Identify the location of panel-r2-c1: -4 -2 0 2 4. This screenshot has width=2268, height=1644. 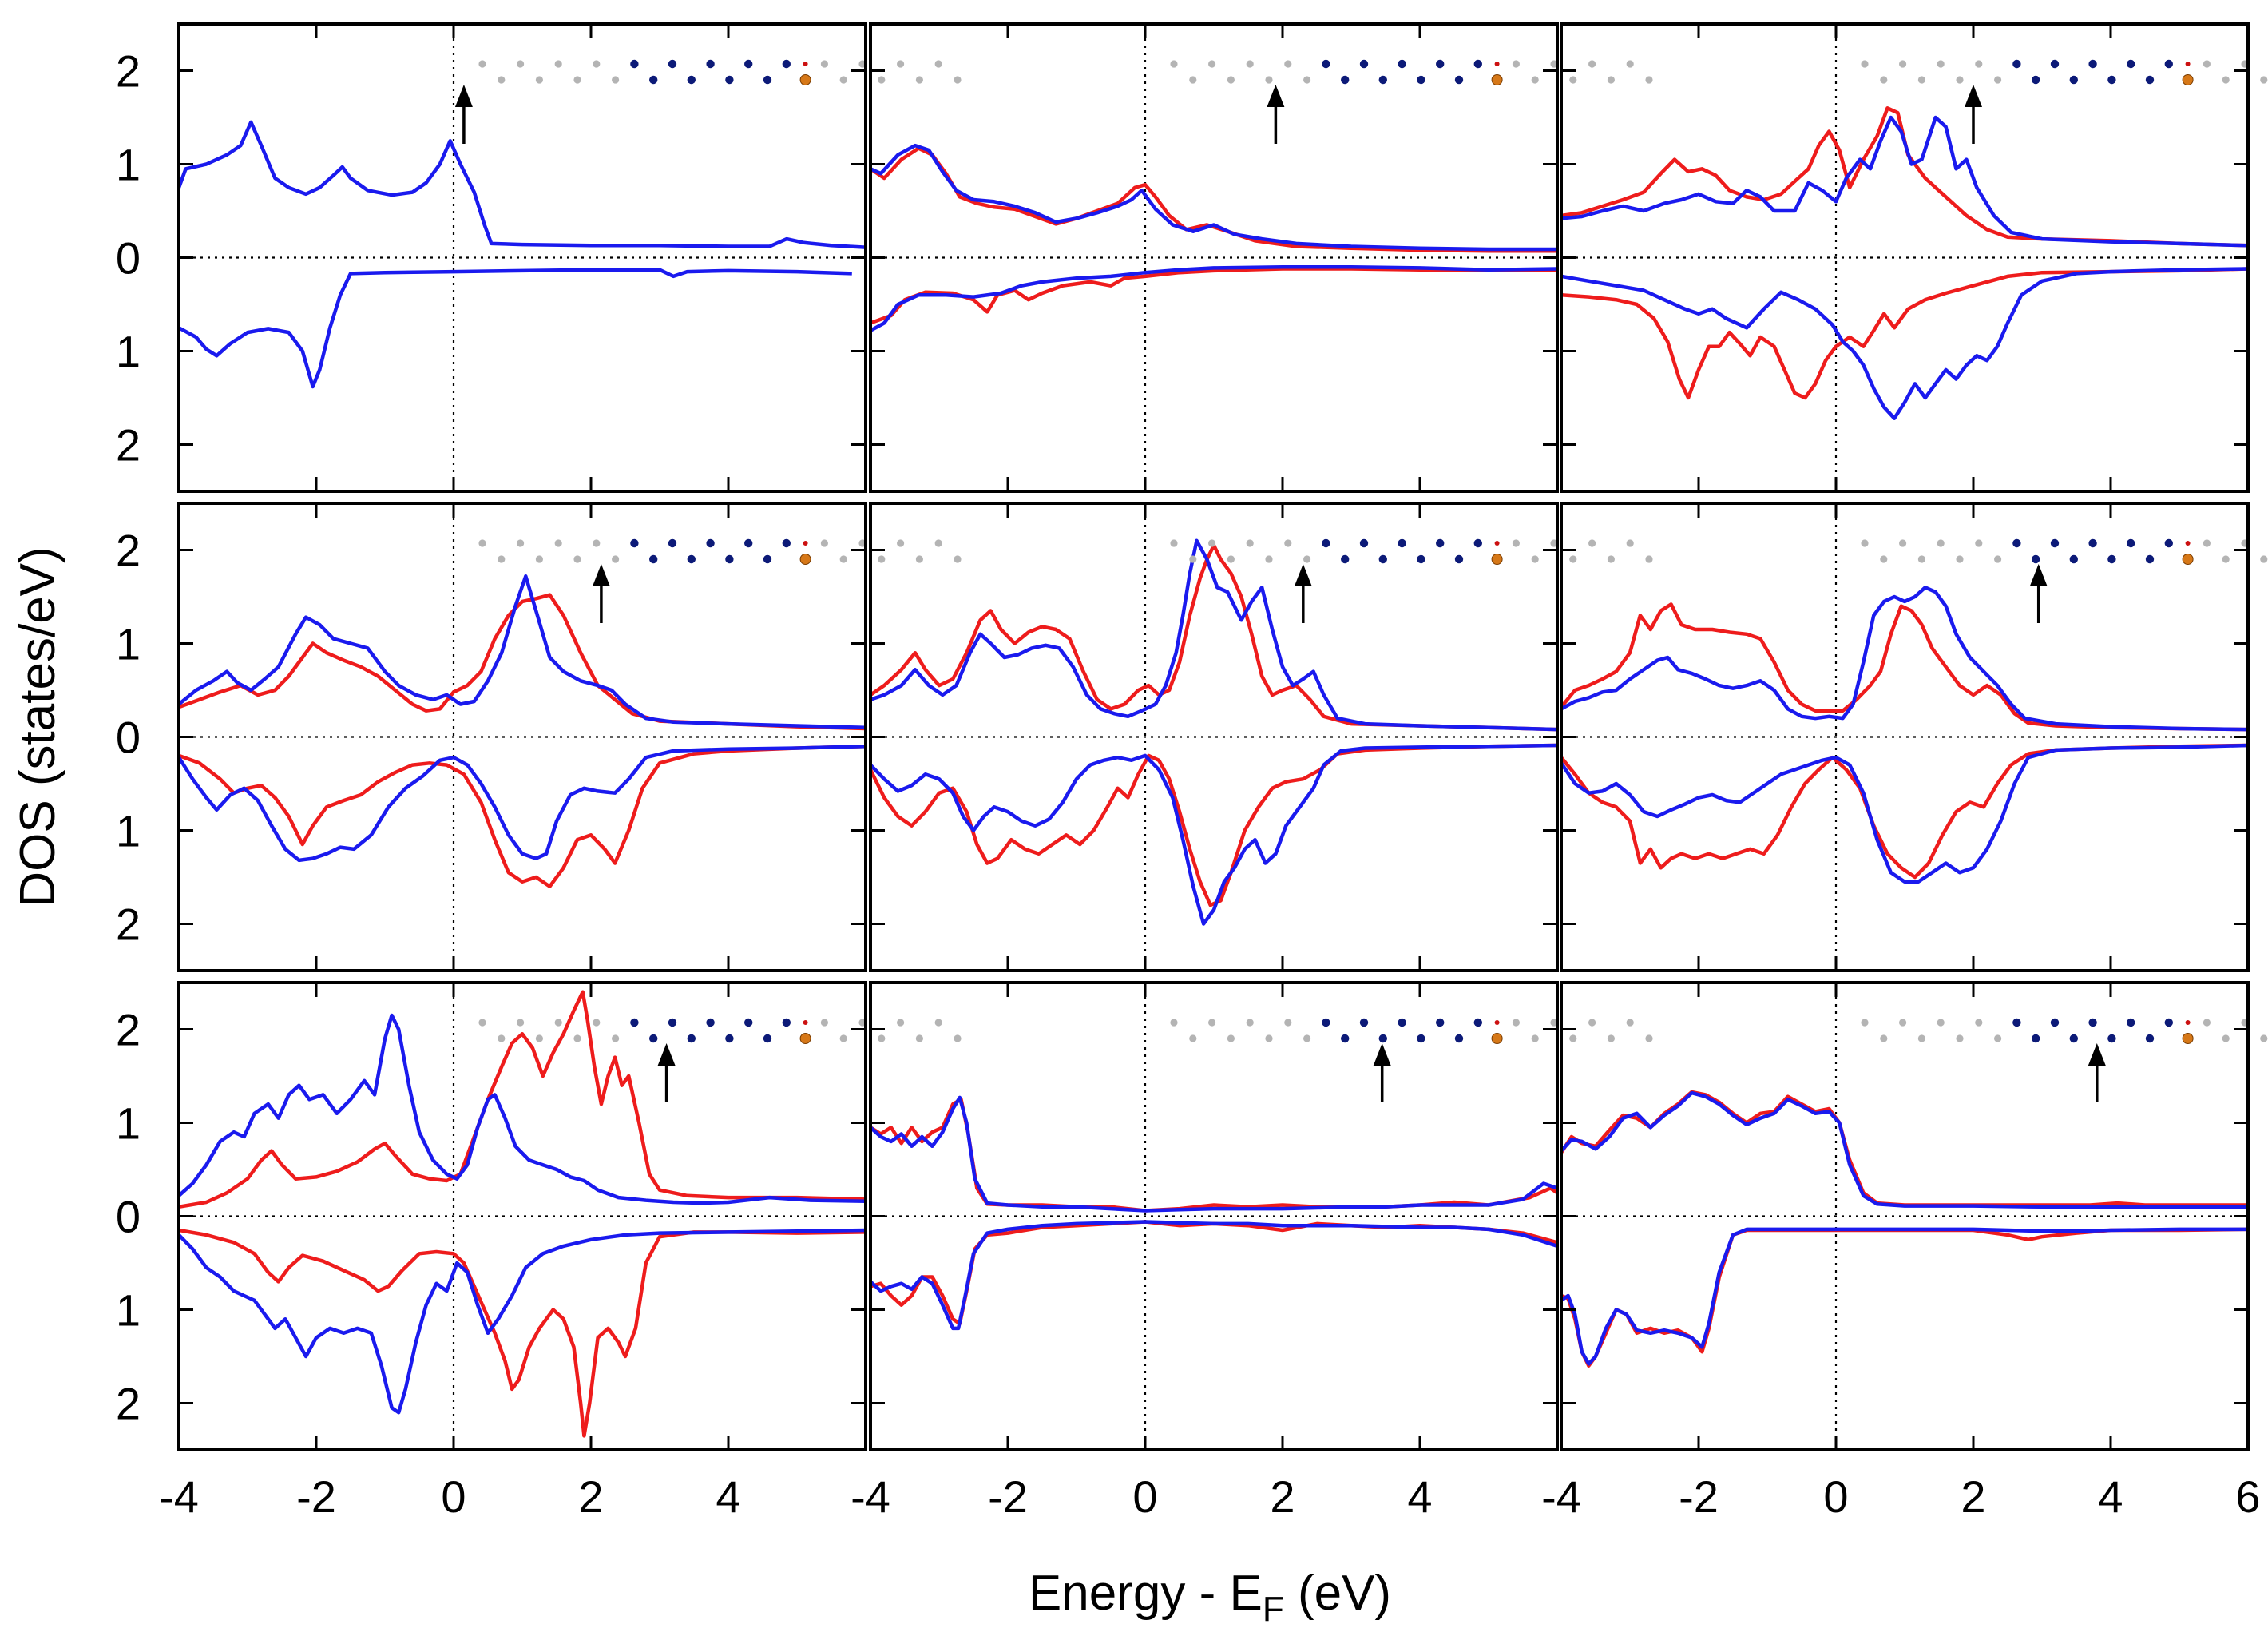
(1251, 1251).